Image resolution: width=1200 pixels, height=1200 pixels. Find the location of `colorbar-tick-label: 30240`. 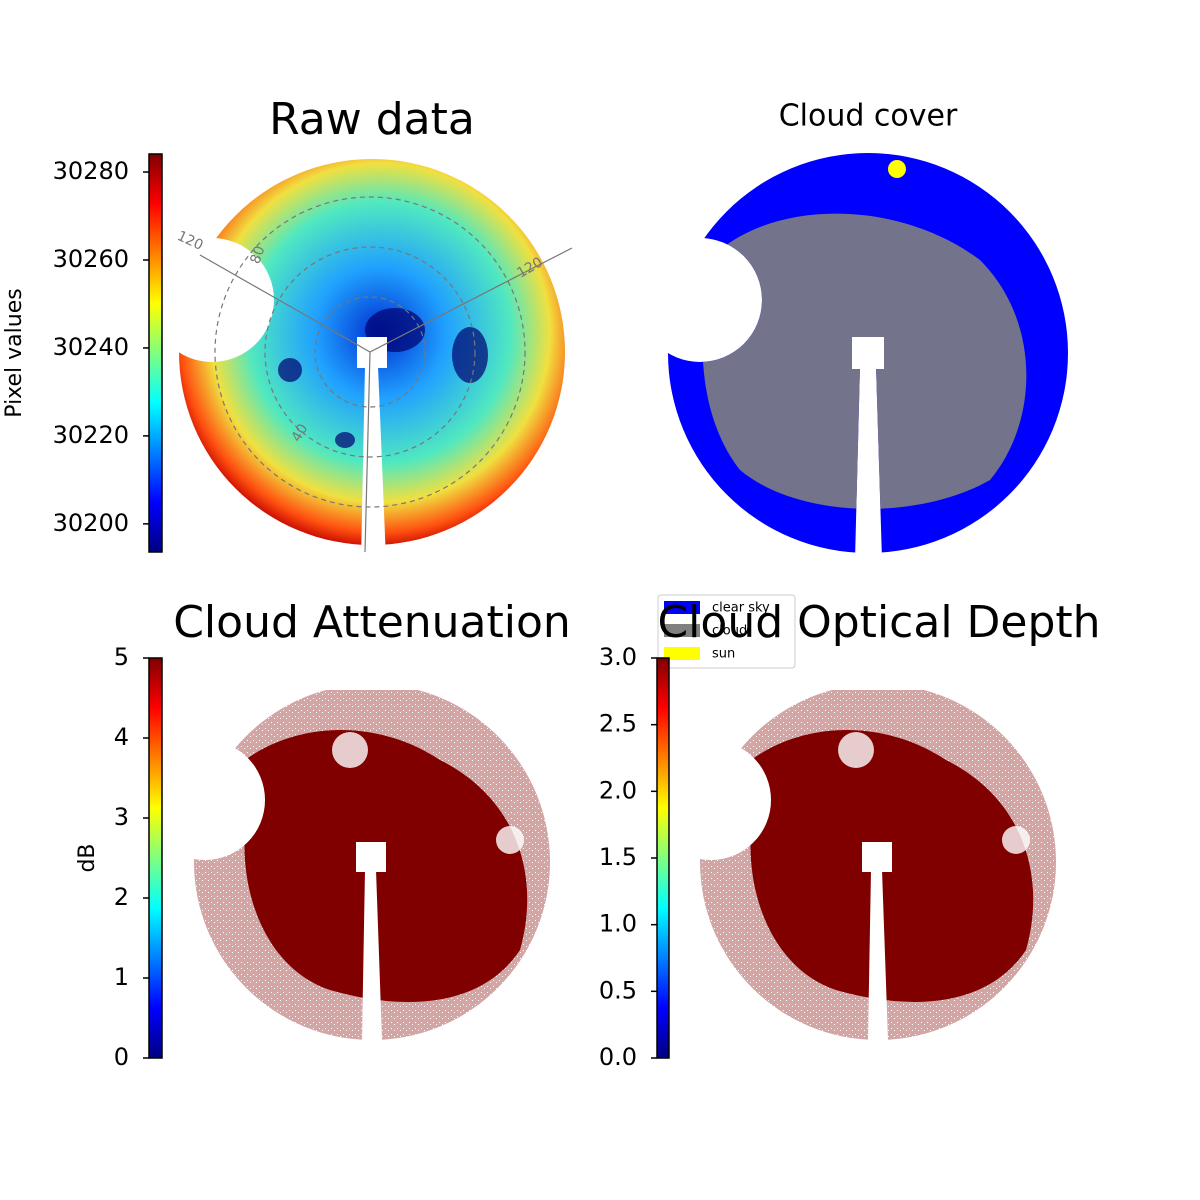

colorbar-tick-label: 30240 is located at coordinates (91, 347).